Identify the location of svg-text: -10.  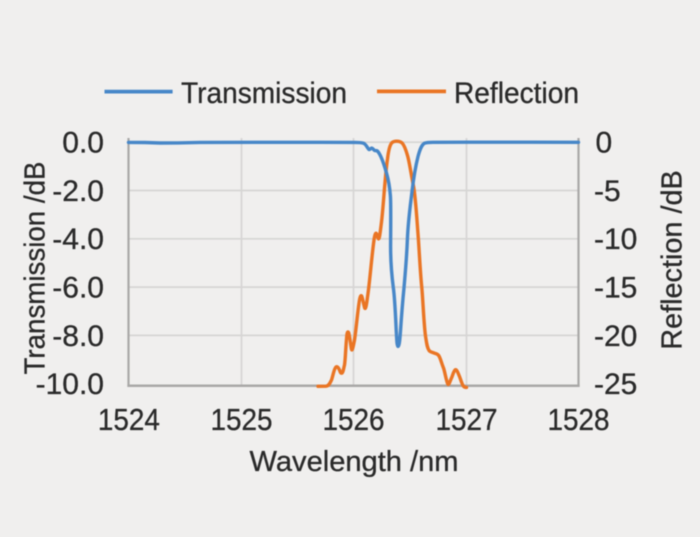
(615, 239).